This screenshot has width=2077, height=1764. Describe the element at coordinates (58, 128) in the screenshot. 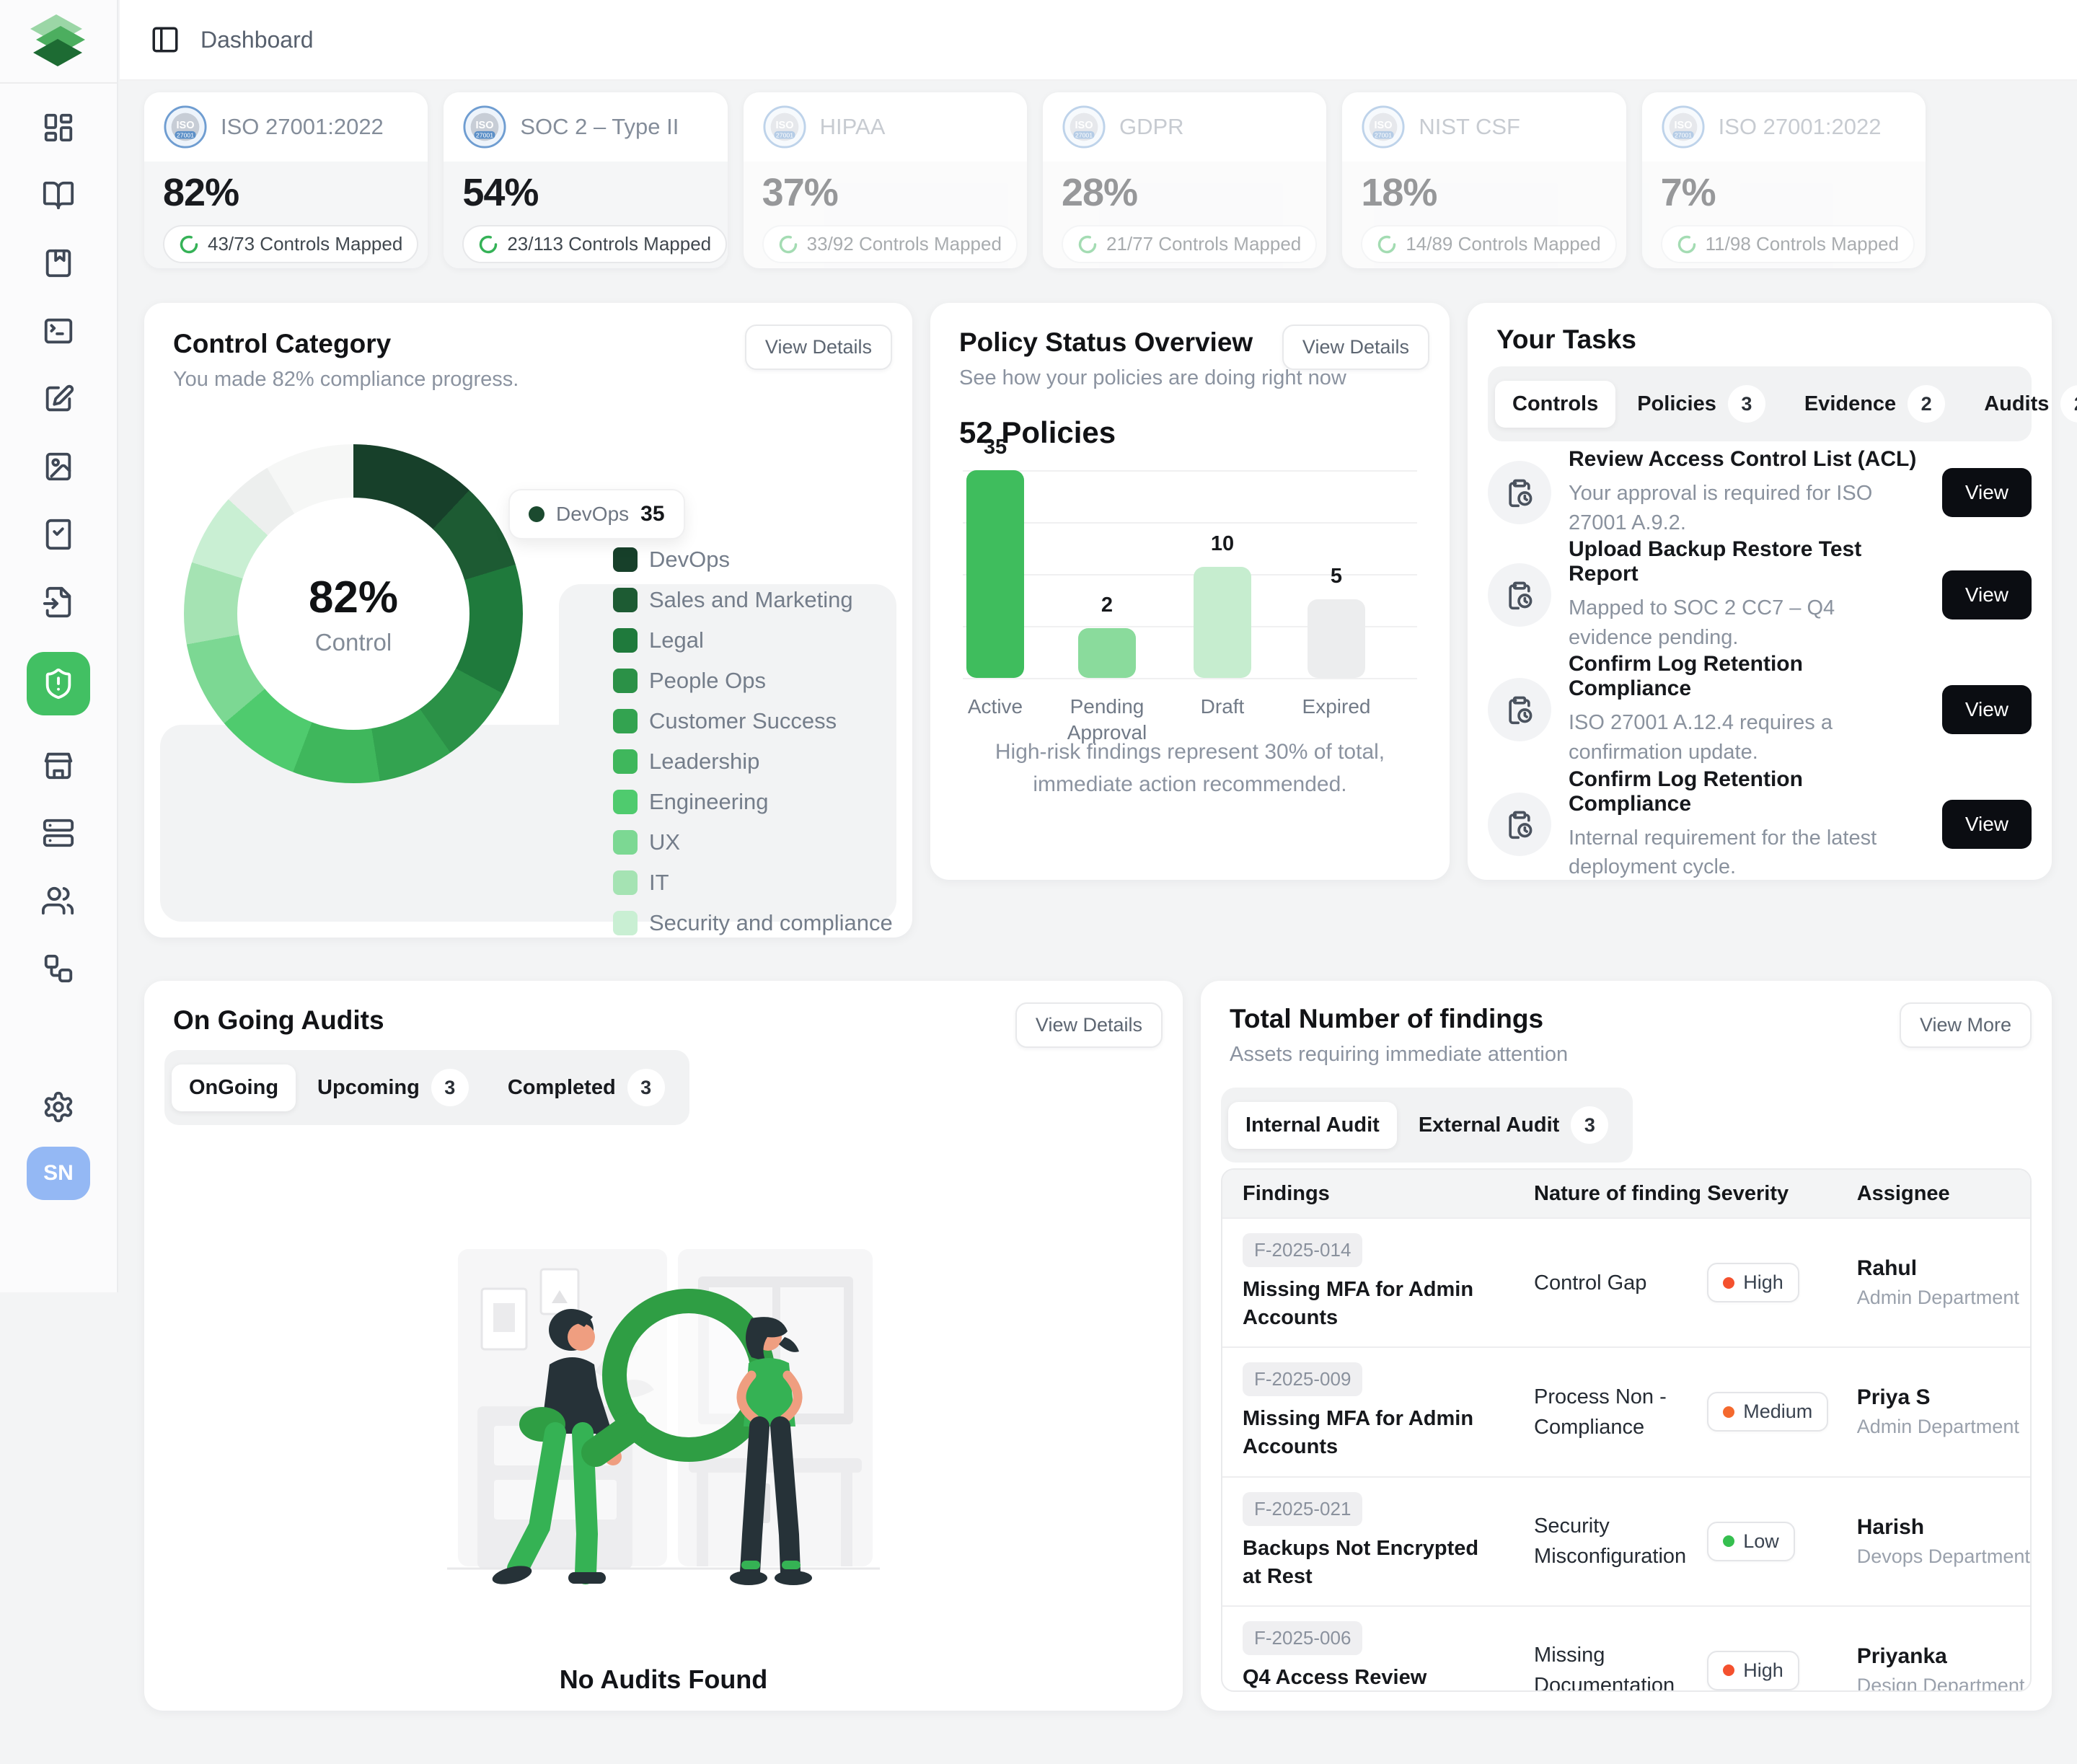

I see `sidebar-item-layout-dashboard-icon` at that location.